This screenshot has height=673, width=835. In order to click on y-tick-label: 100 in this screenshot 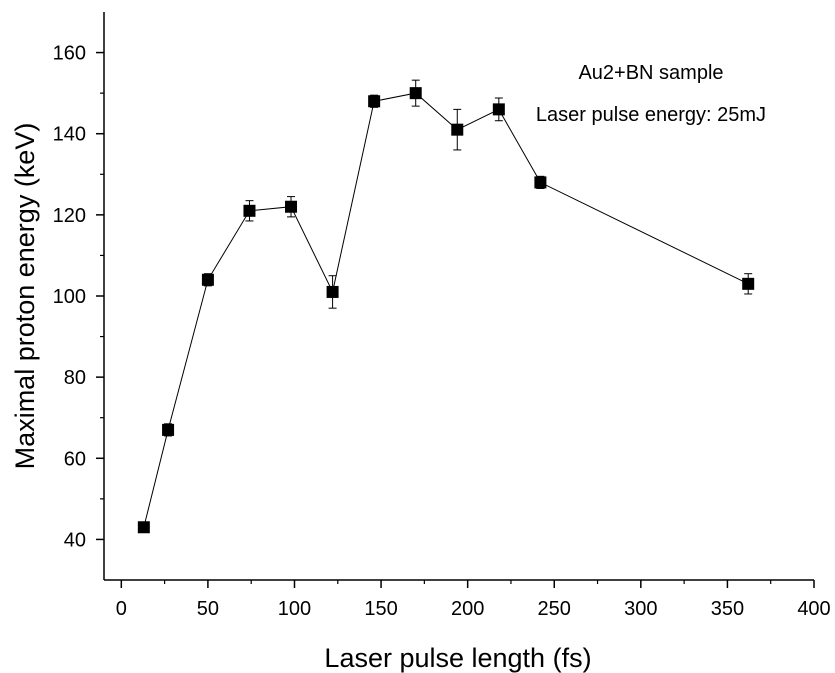, I will do `click(69, 297)`.